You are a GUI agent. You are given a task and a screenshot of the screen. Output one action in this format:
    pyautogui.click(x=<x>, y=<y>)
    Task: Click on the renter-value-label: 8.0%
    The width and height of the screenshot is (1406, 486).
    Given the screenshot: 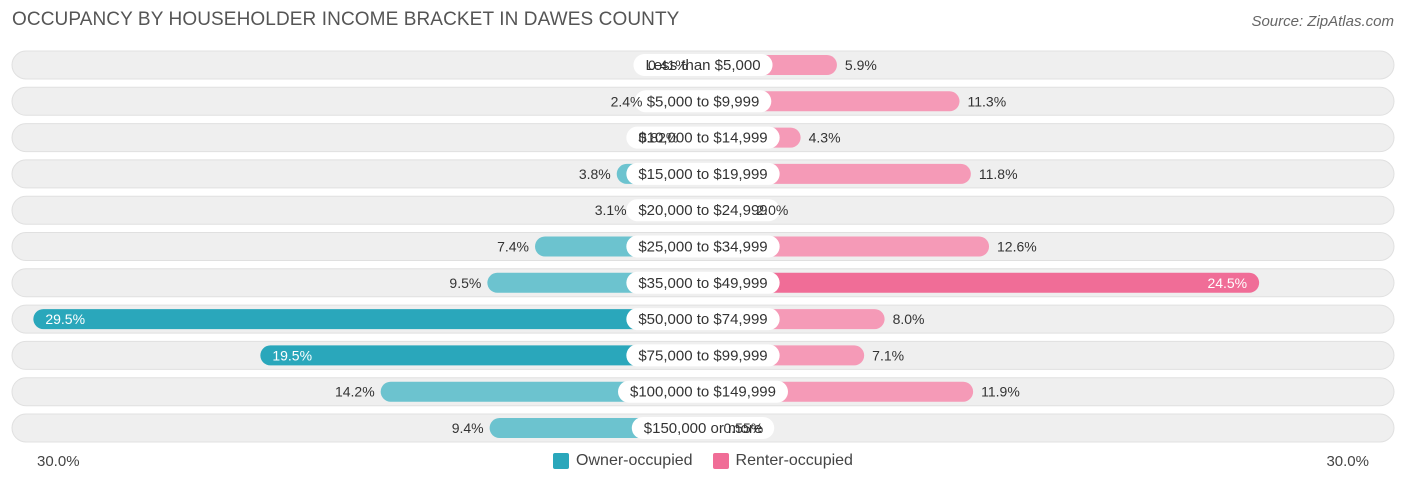 What is the action you would take?
    pyautogui.click(x=909, y=319)
    